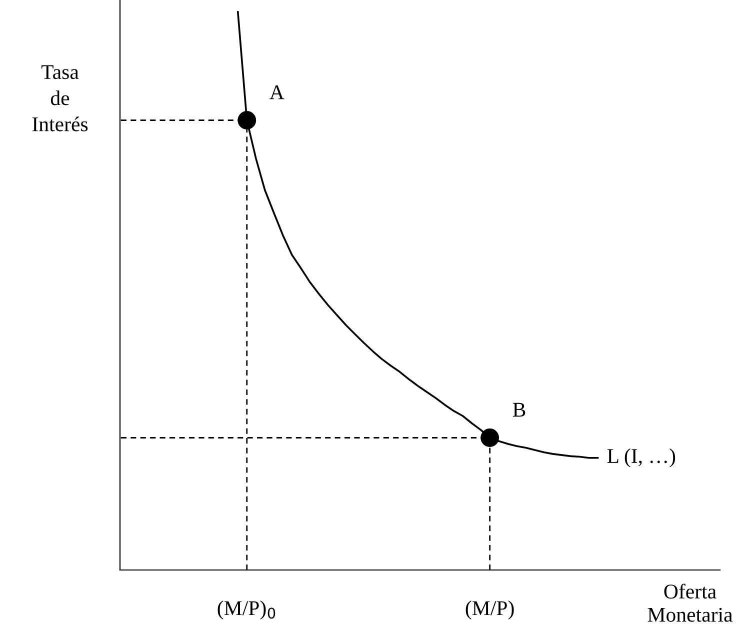  What do you see at coordinates (690, 603) in the screenshot?
I see `x-axis-title: Oferta Monetaria` at bounding box center [690, 603].